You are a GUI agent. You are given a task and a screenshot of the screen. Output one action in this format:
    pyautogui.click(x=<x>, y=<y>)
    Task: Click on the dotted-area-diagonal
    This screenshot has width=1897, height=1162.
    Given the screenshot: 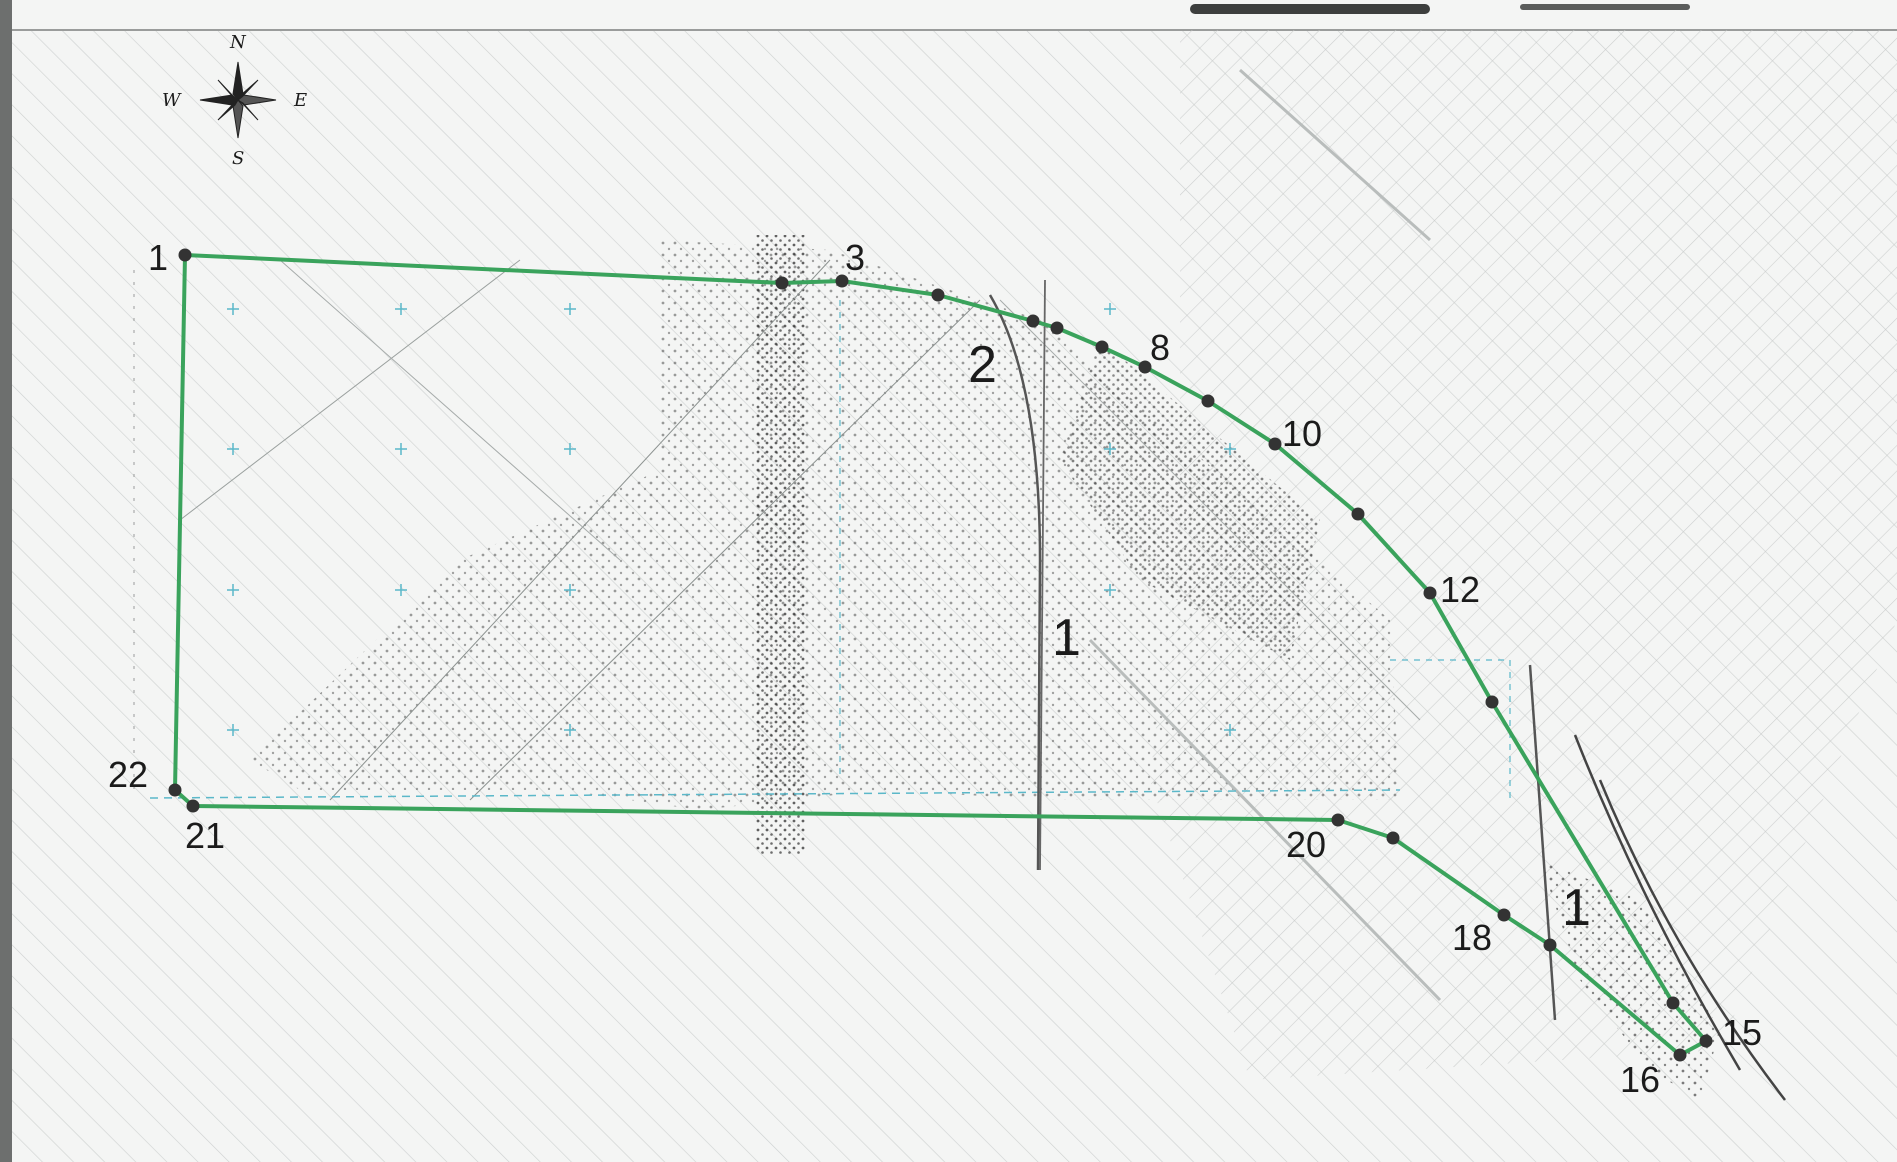 What is the action you would take?
    pyautogui.click(x=1190, y=500)
    